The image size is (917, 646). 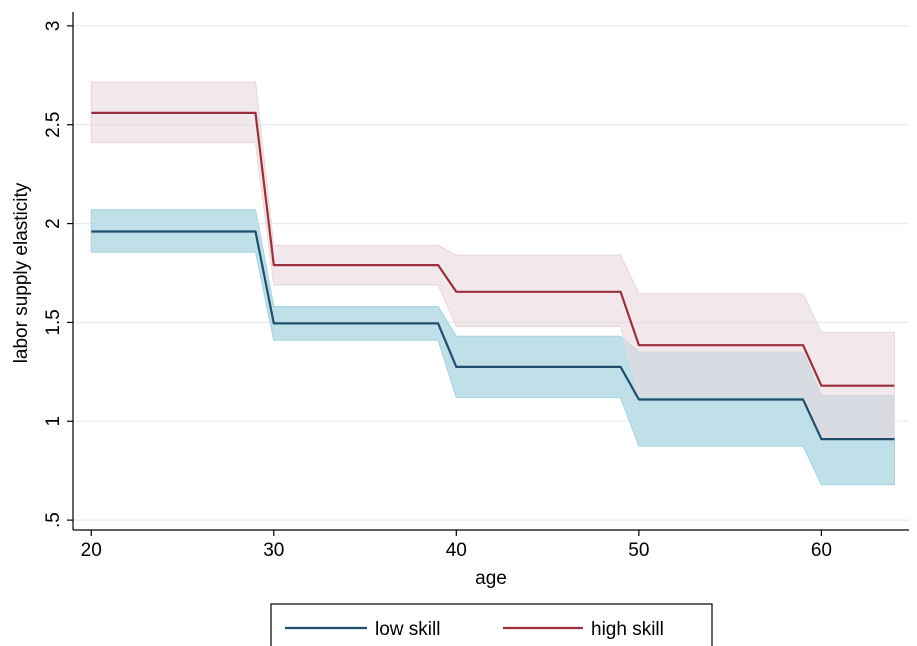 I want to click on legend-label-high-skill: high skill, so click(x=627, y=629).